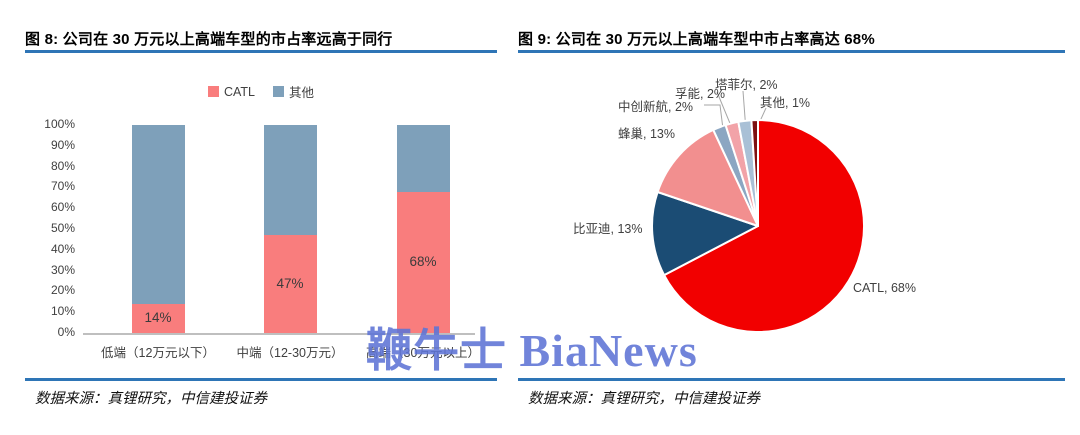 This screenshot has width=1080, height=435. I want to click on watermark: 鞭牛士 BiaNews, so click(532, 350).